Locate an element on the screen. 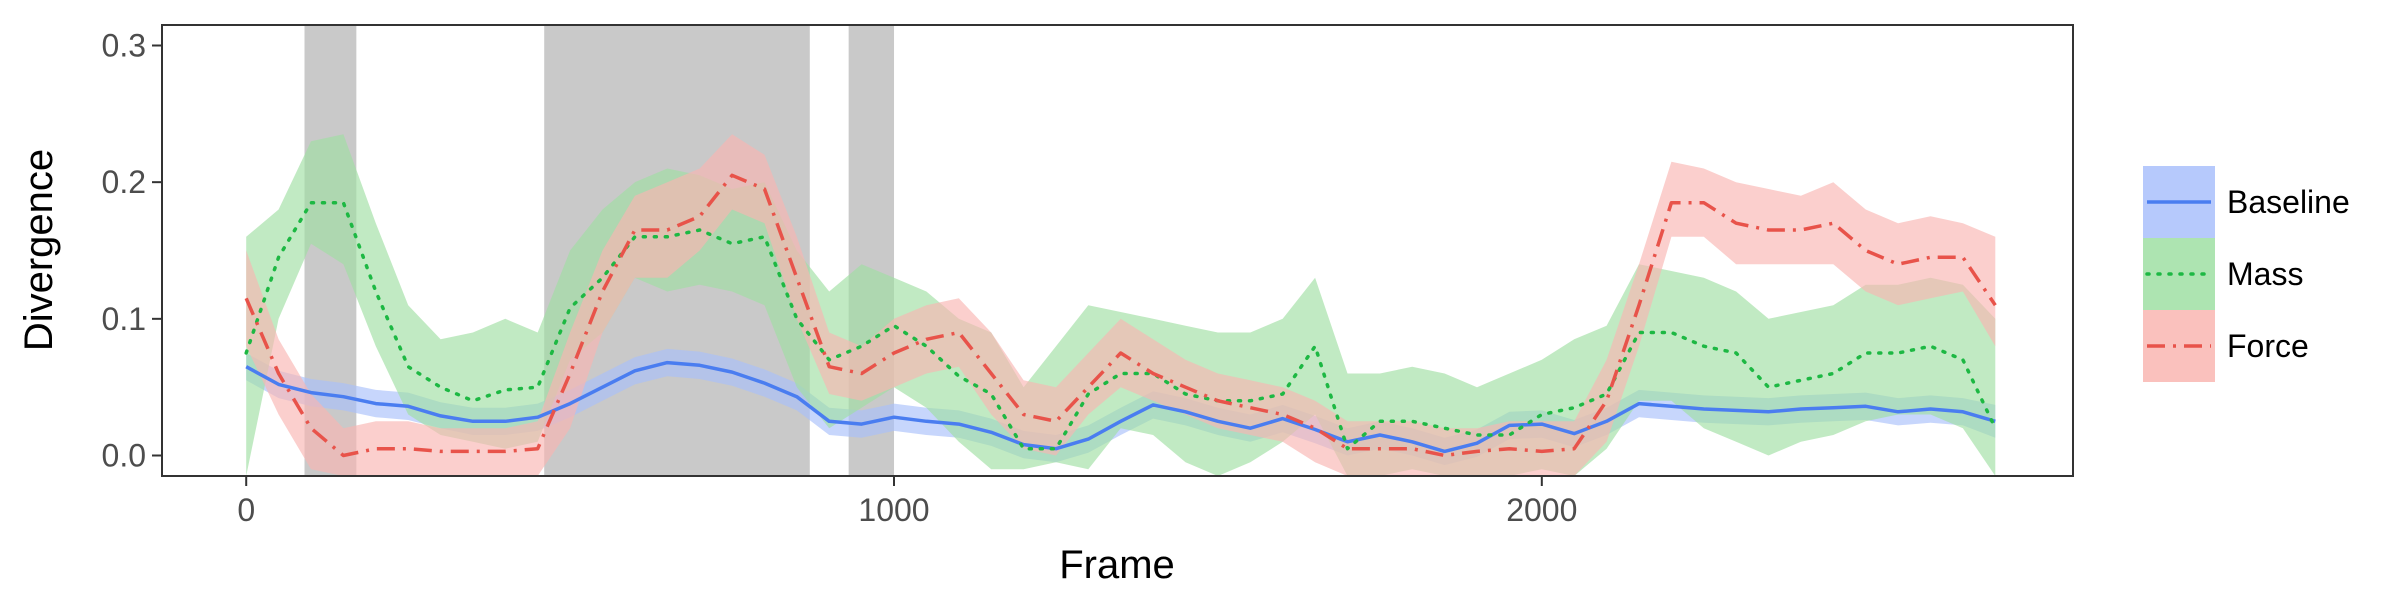  y-axis-title: Divergence is located at coordinates (39, 250).